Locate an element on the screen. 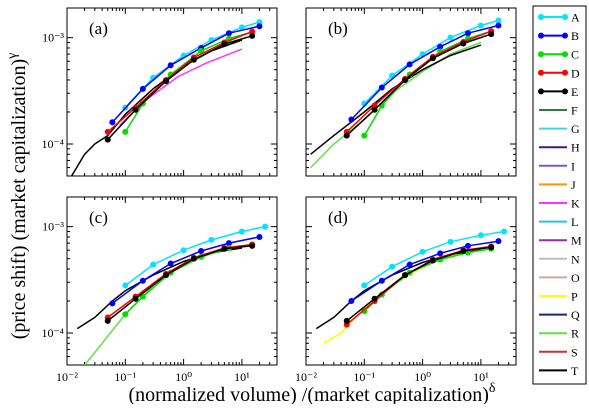 The height and width of the screenshot is (409, 589). legend-label: R is located at coordinates (575, 334).